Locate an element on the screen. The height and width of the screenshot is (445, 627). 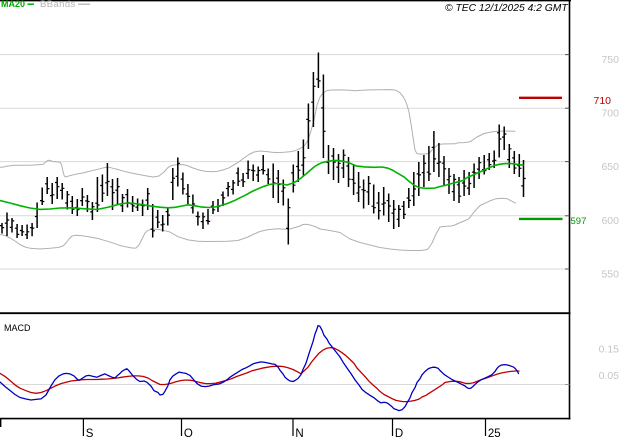
svg-text: MACD is located at coordinates (17, 328).